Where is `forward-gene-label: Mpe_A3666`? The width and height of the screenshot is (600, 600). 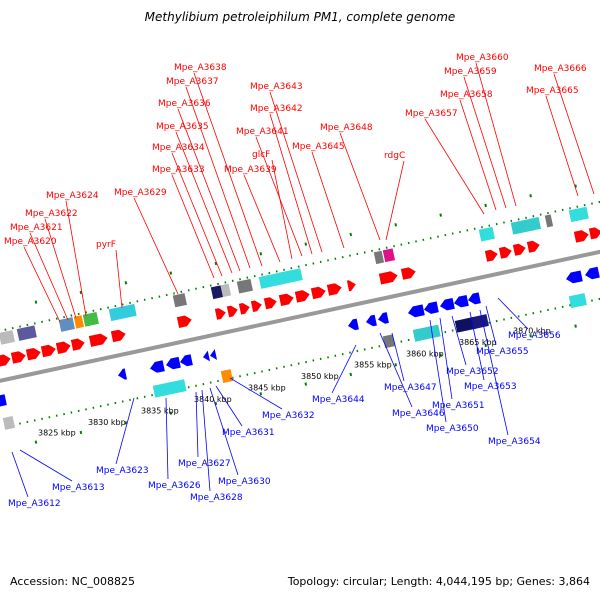
forward-gene-label: Mpe_A3666 is located at coordinates (560, 69).